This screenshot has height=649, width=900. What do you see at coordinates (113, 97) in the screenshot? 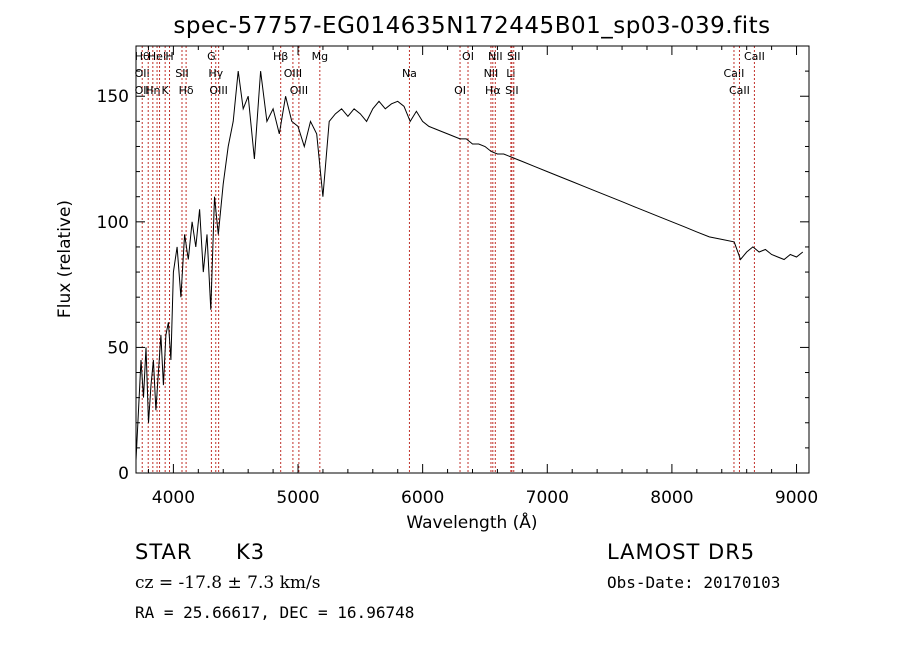
I see `y-tick-label: 150` at bounding box center [113, 97].